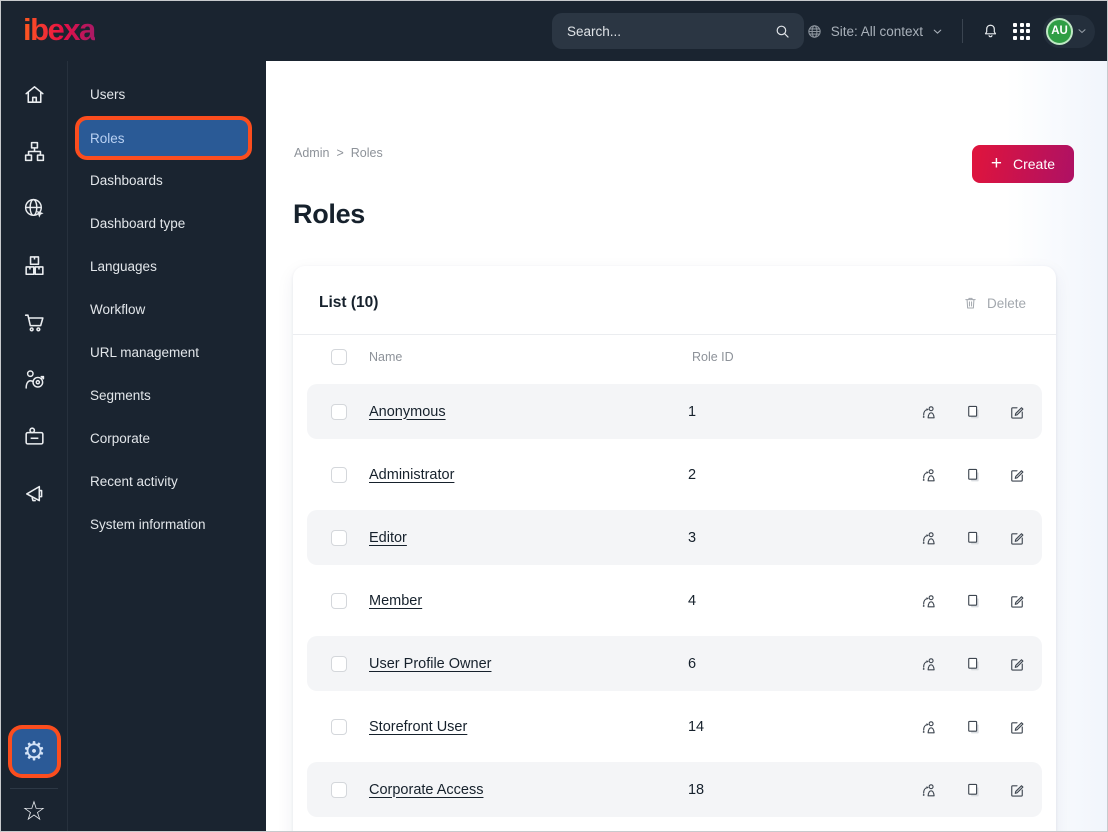 Image resolution: width=1108 pixels, height=832 pixels. What do you see at coordinates (962, 31) in the screenshot?
I see `topbar-divider` at bounding box center [962, 31].